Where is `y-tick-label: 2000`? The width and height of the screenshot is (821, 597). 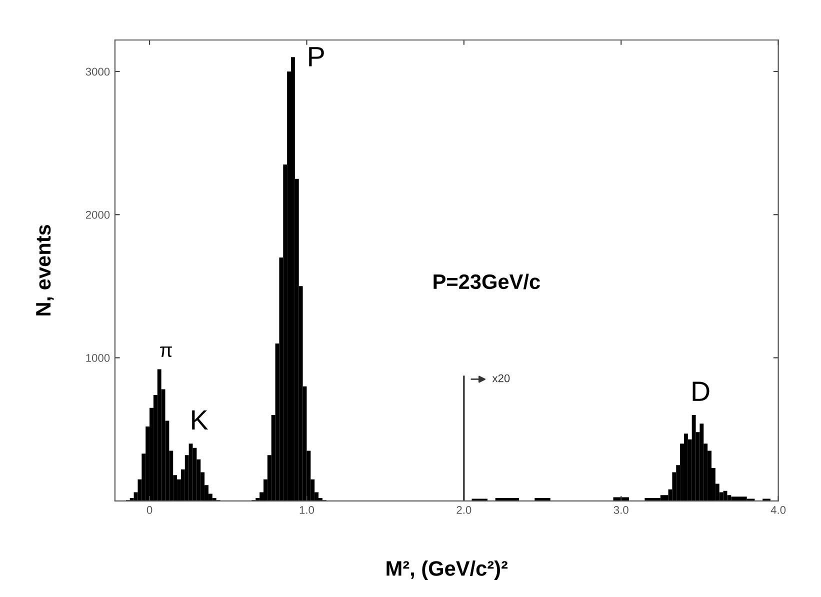 y-tick-label: 2000 is located at coordinates (98, 214).